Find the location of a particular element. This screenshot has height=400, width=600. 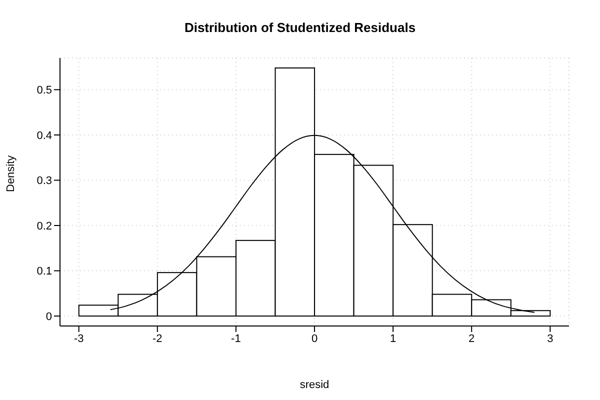

x-tick-label: 1 is located at coordinates (393, 338).